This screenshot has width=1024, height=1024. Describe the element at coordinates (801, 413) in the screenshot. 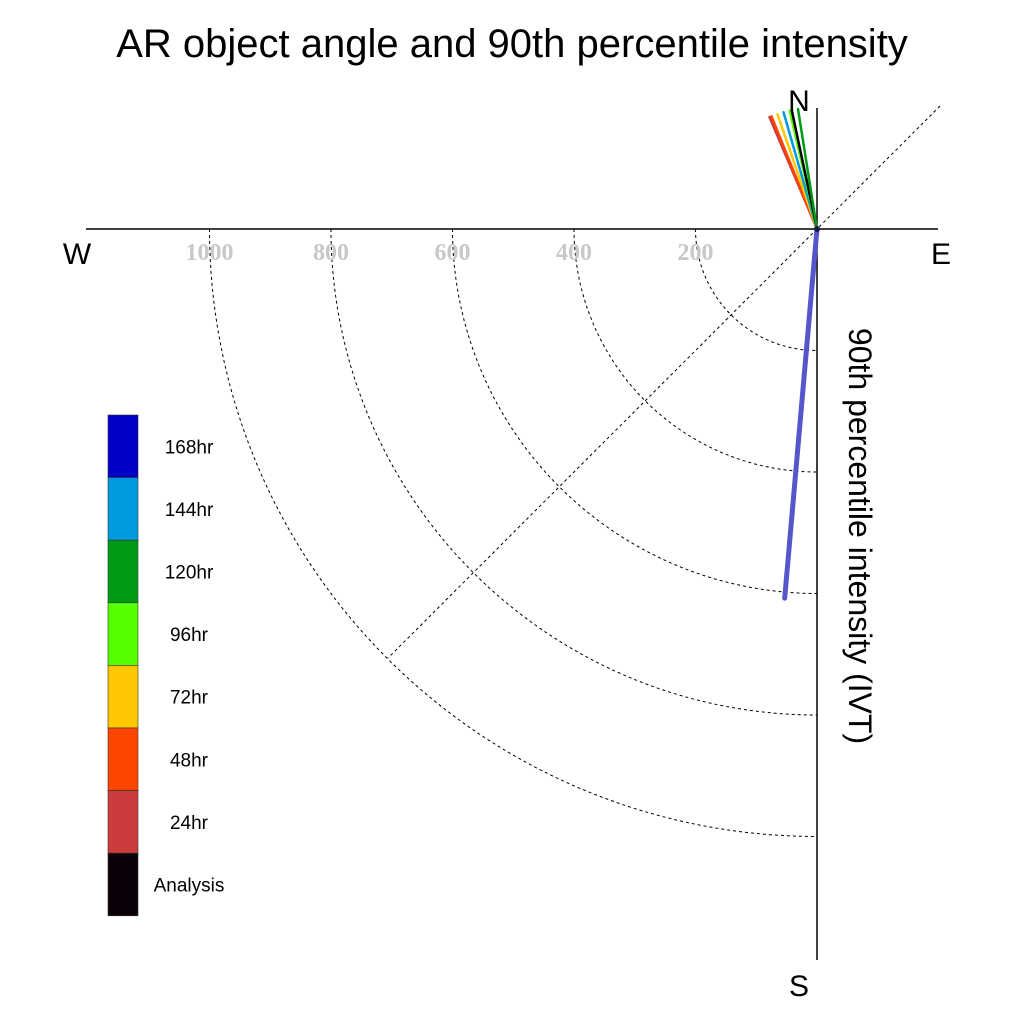

I see `series-line-168hr` at that location.